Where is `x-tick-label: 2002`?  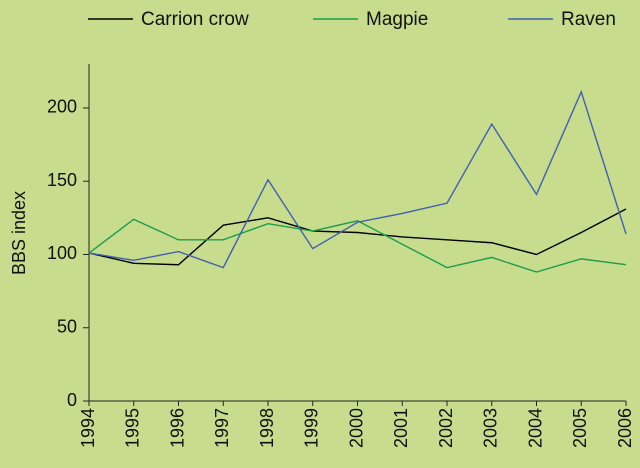
x-tick-label: 2002 is located at coordinates (446, 428).